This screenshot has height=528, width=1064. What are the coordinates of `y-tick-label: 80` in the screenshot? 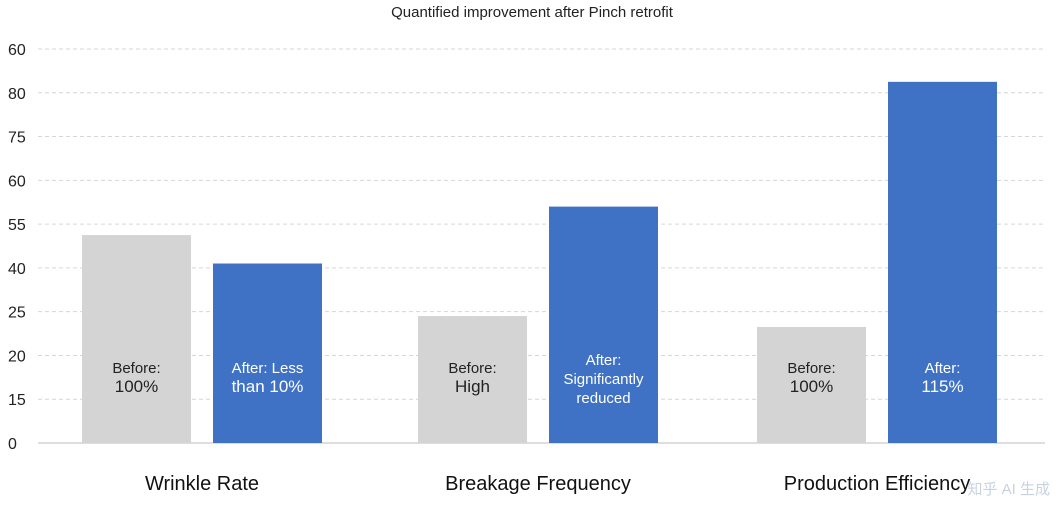 It's located at (17, 94).